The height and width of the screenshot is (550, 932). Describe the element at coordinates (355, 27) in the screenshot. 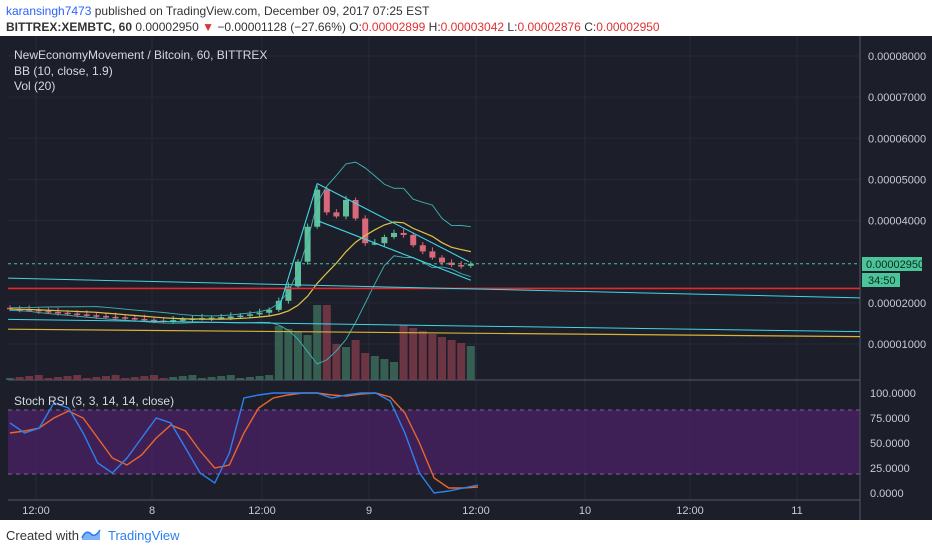

I see `open-label: O:` at that location.